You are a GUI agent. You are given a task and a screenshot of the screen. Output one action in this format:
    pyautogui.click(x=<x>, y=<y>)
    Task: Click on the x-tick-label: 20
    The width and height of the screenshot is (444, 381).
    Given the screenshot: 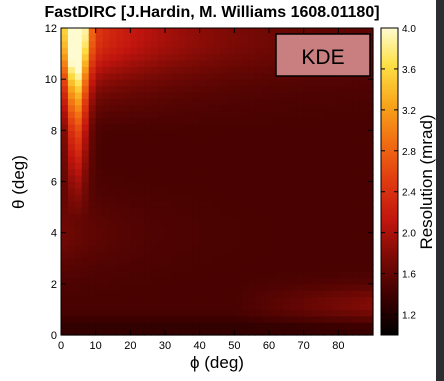 What is the action you would take?
    pyautogui.click(x=130, y=346)
    